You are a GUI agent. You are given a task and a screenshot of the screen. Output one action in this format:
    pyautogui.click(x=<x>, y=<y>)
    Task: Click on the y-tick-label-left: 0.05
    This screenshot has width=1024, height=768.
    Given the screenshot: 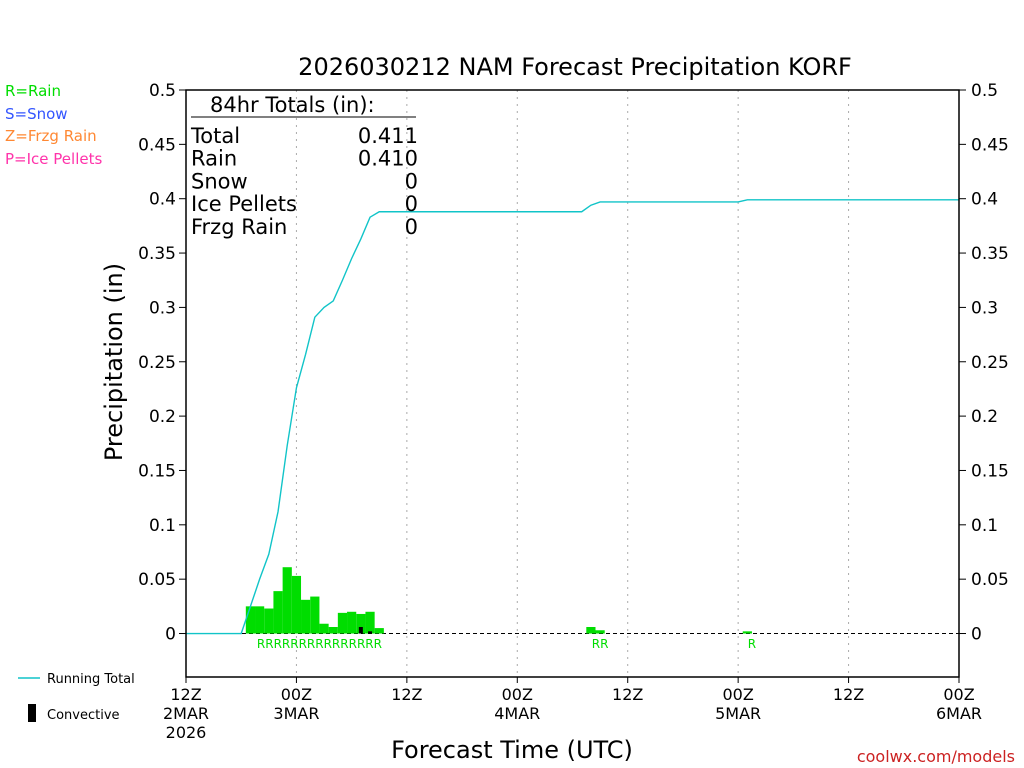 What is the action you would take?
    pyautogui.click(x=157, y=580)
    